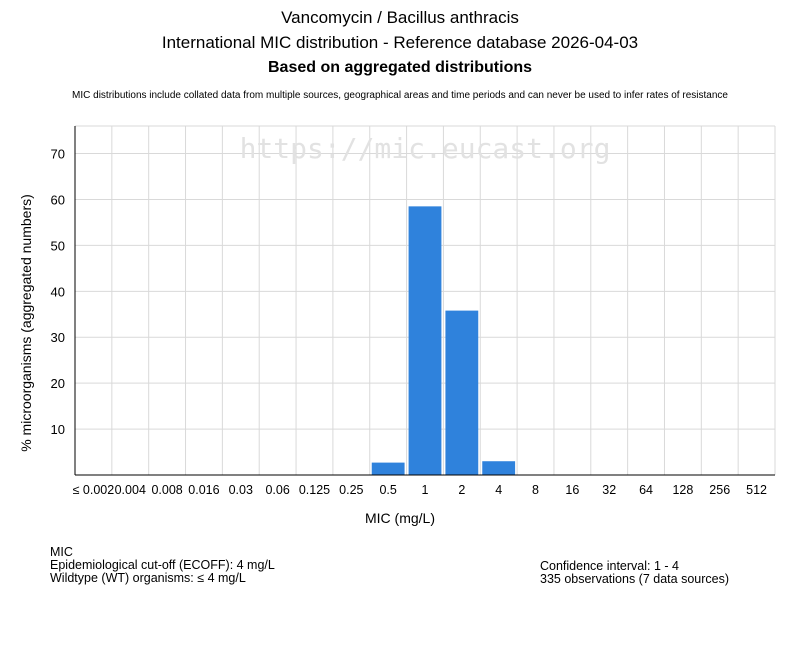 This screenshot has height=650, width=800. I want to click on y-tick-label: 60, so click(58, 199).